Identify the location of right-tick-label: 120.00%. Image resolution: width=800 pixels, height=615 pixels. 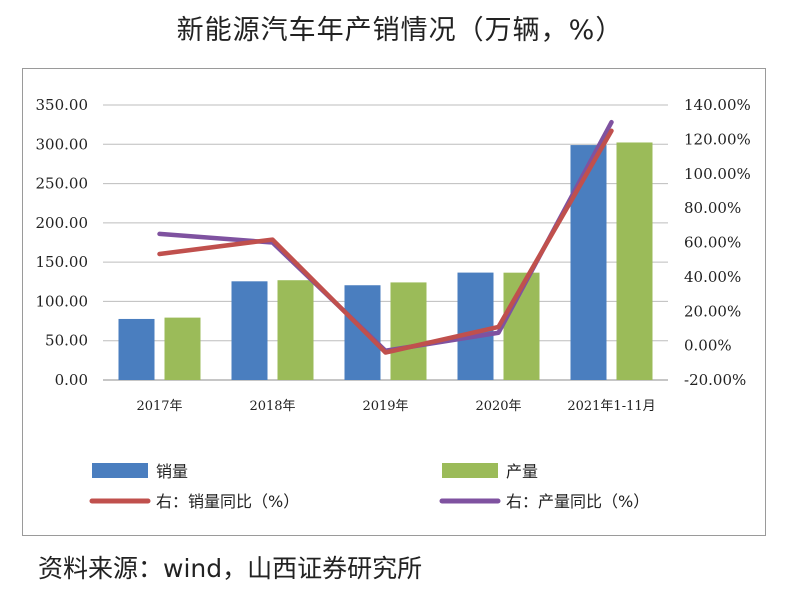
(717, 139).